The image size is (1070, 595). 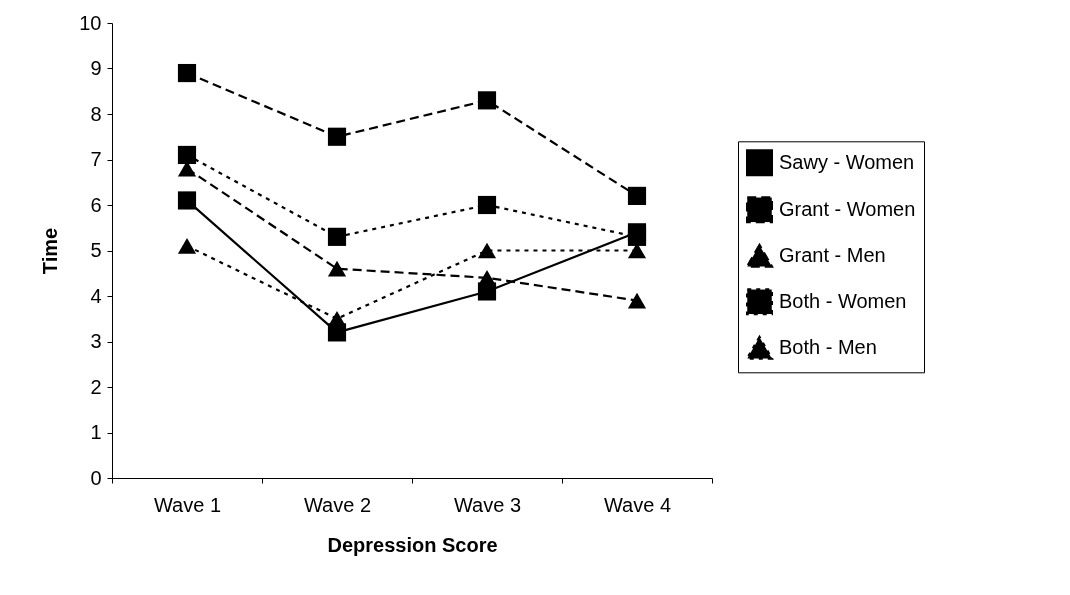 I want to click on x-tick-label: Wave 4, so click(x=637, y=504).